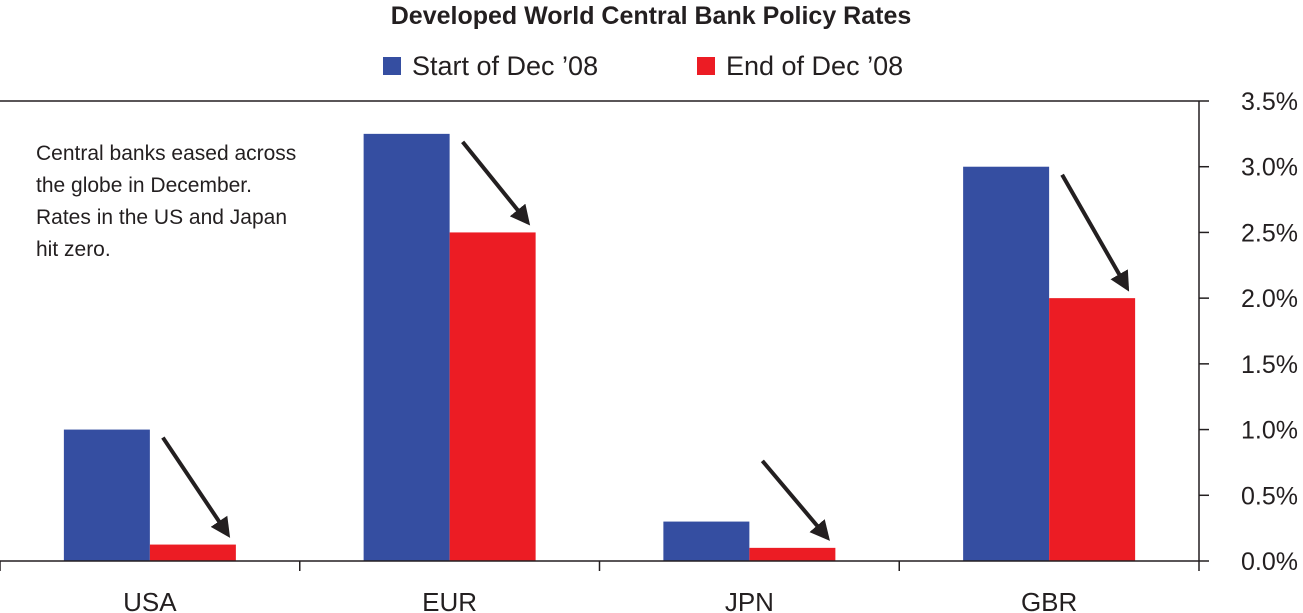  I want to click on arrow-jpn, so click(795, 500).